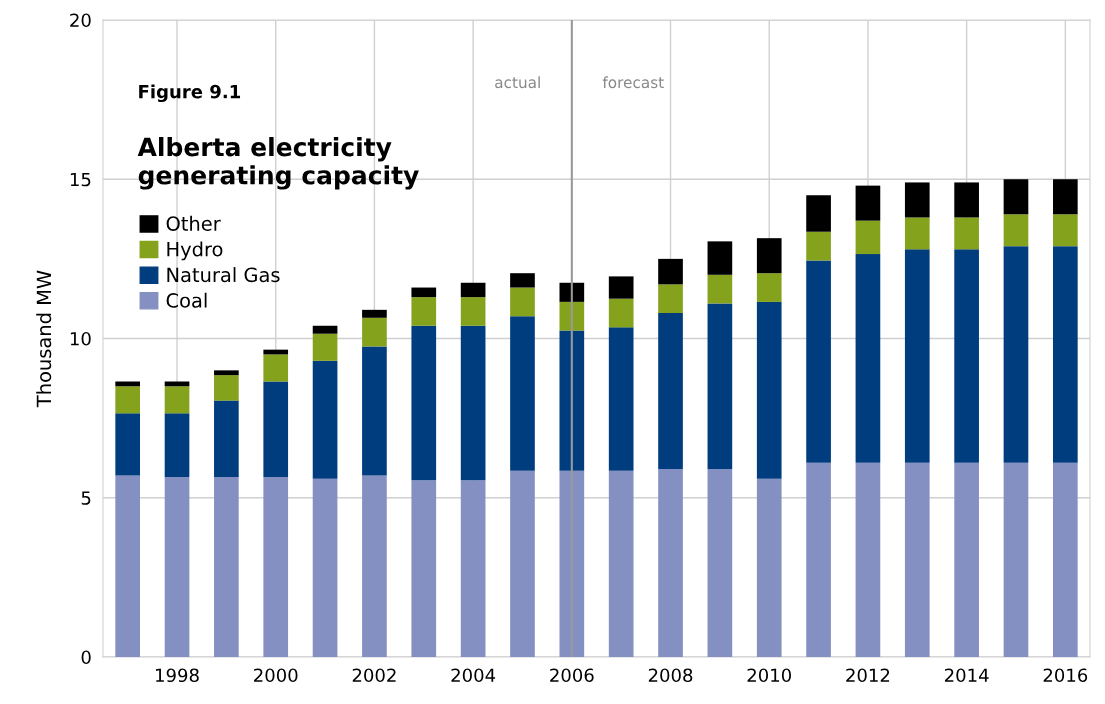 The width and height of the screenshot is (1105, 704). I want to click on x-tick-label: 2006, so click(572, 675).